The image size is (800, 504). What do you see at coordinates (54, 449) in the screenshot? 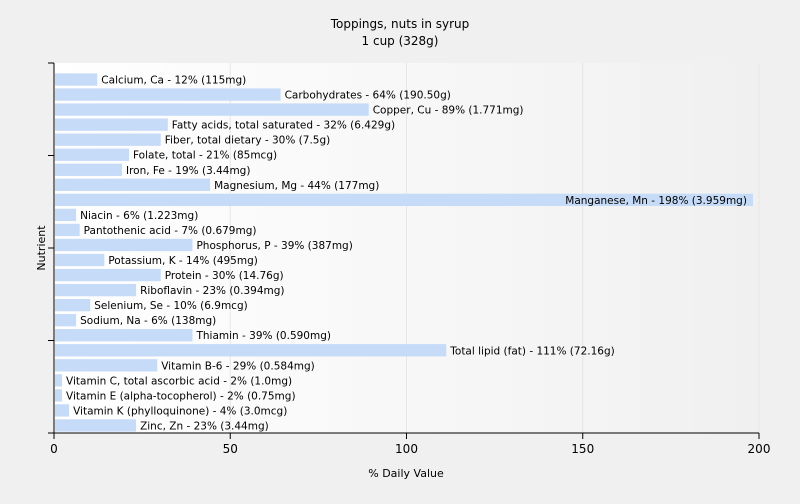
I see `x-tick-label: 0` at bounding box center [54, 449].